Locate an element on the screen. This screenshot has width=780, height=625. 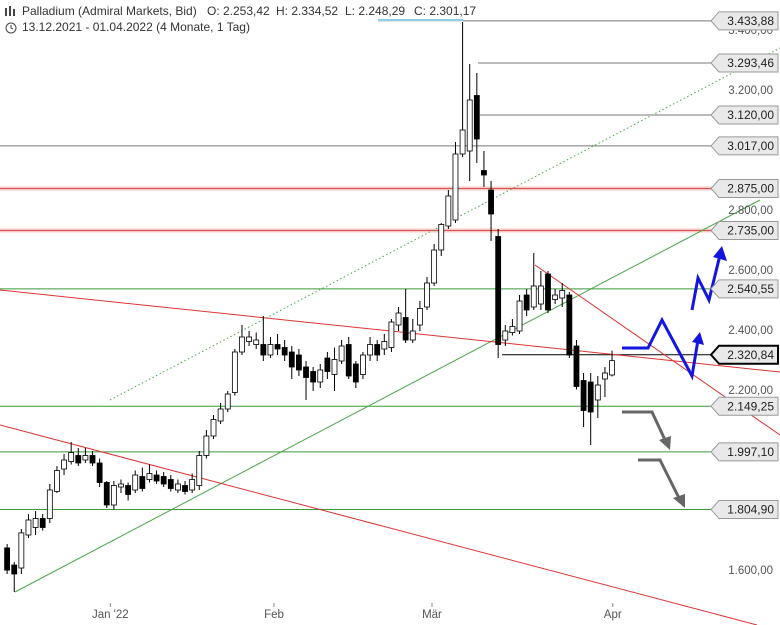
x-tick-label: Jan '22 is located at coordinates (110, 615).